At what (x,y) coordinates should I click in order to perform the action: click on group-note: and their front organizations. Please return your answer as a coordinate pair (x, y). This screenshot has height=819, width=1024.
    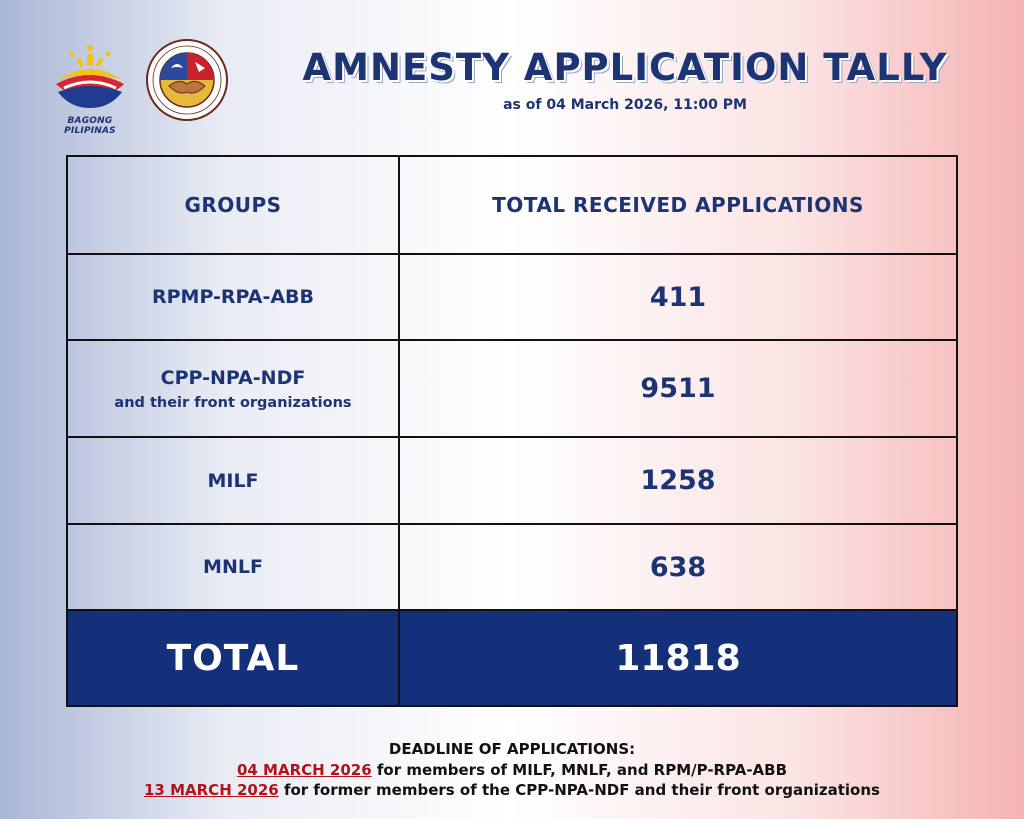
    Looking at the image, I should click on (233, 402).